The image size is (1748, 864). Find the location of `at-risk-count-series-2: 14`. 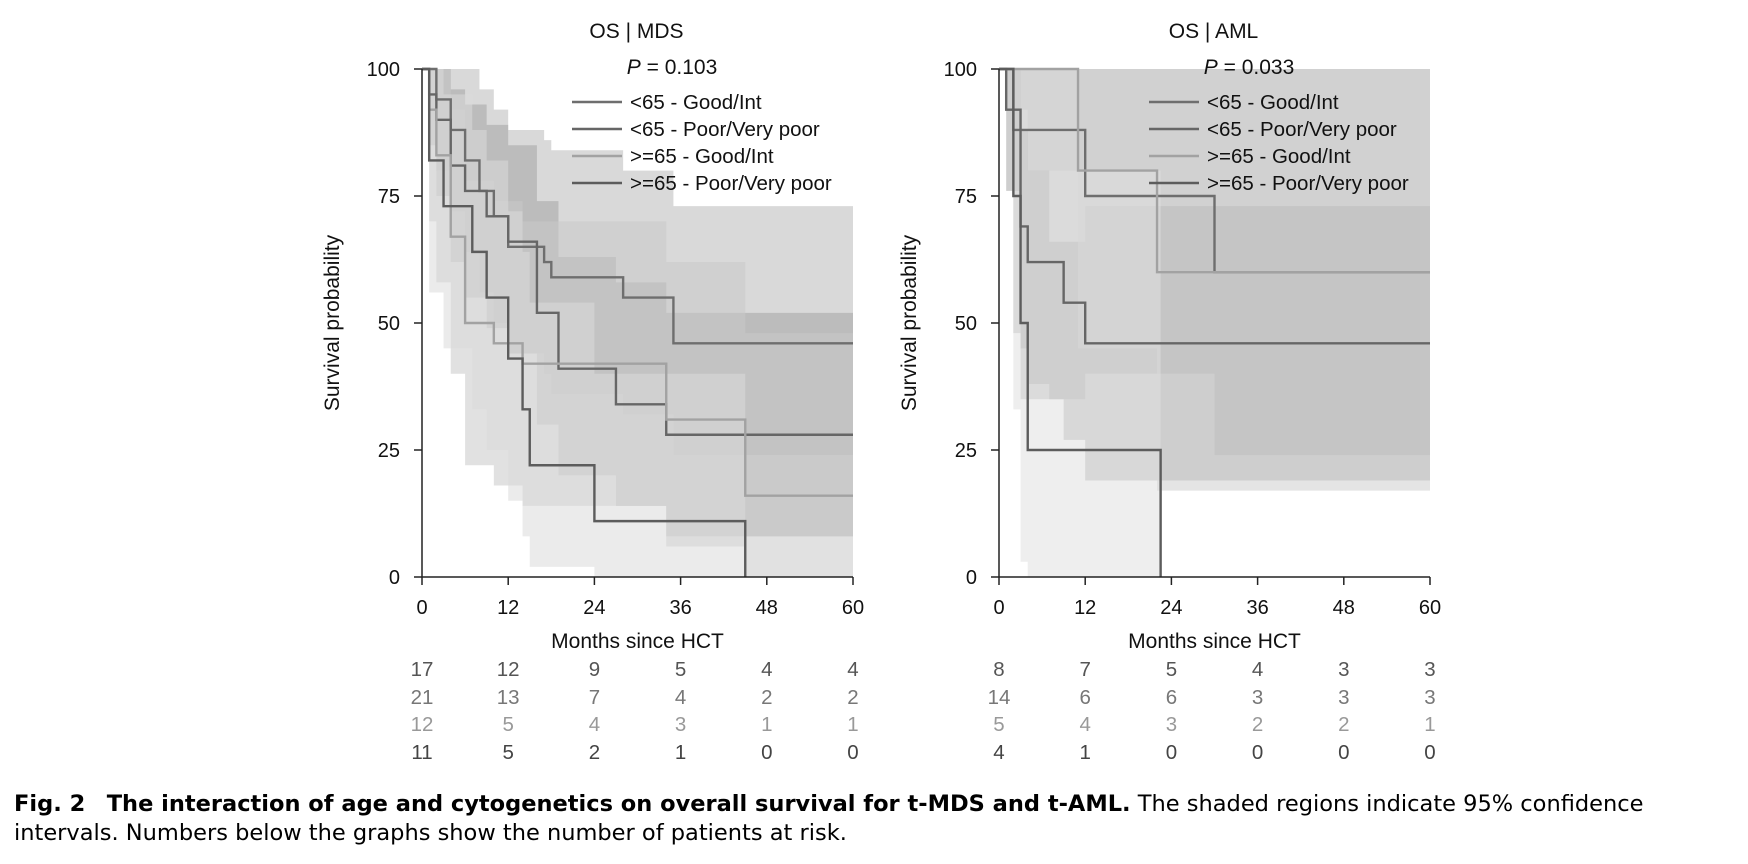

at-risk-count-series-2: 14 is located at coordinates (999, 697).